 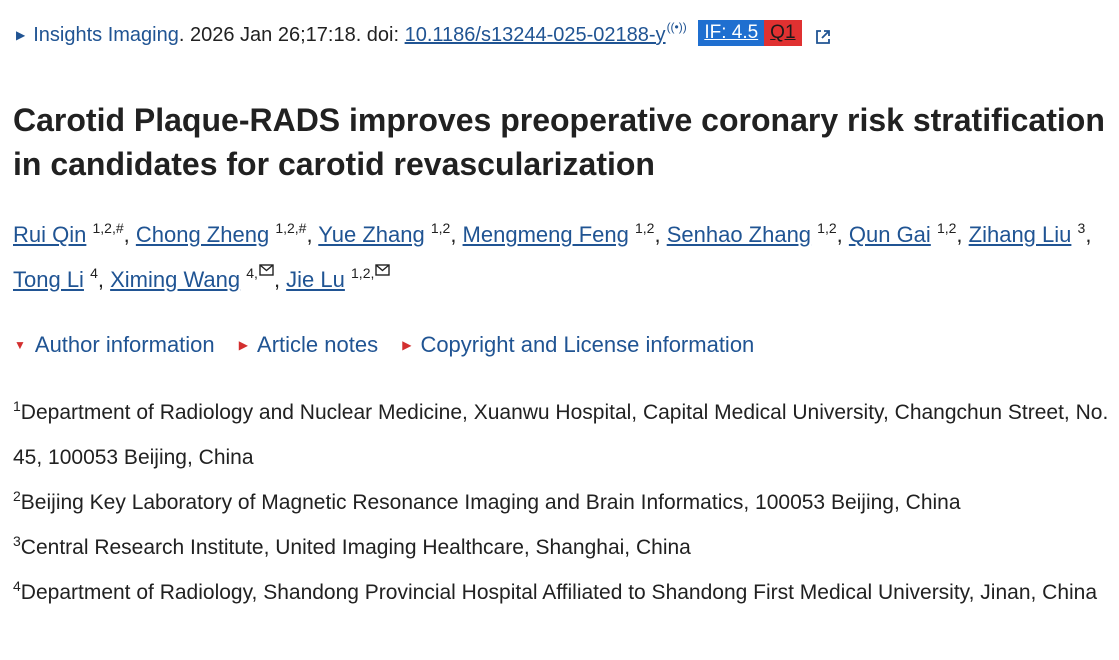 What do you see at coordinates (535, 35) in the screenshot?
I see `doi-link: 10.1186/s13244-025-02188-y` at bounding box center [535, 35].